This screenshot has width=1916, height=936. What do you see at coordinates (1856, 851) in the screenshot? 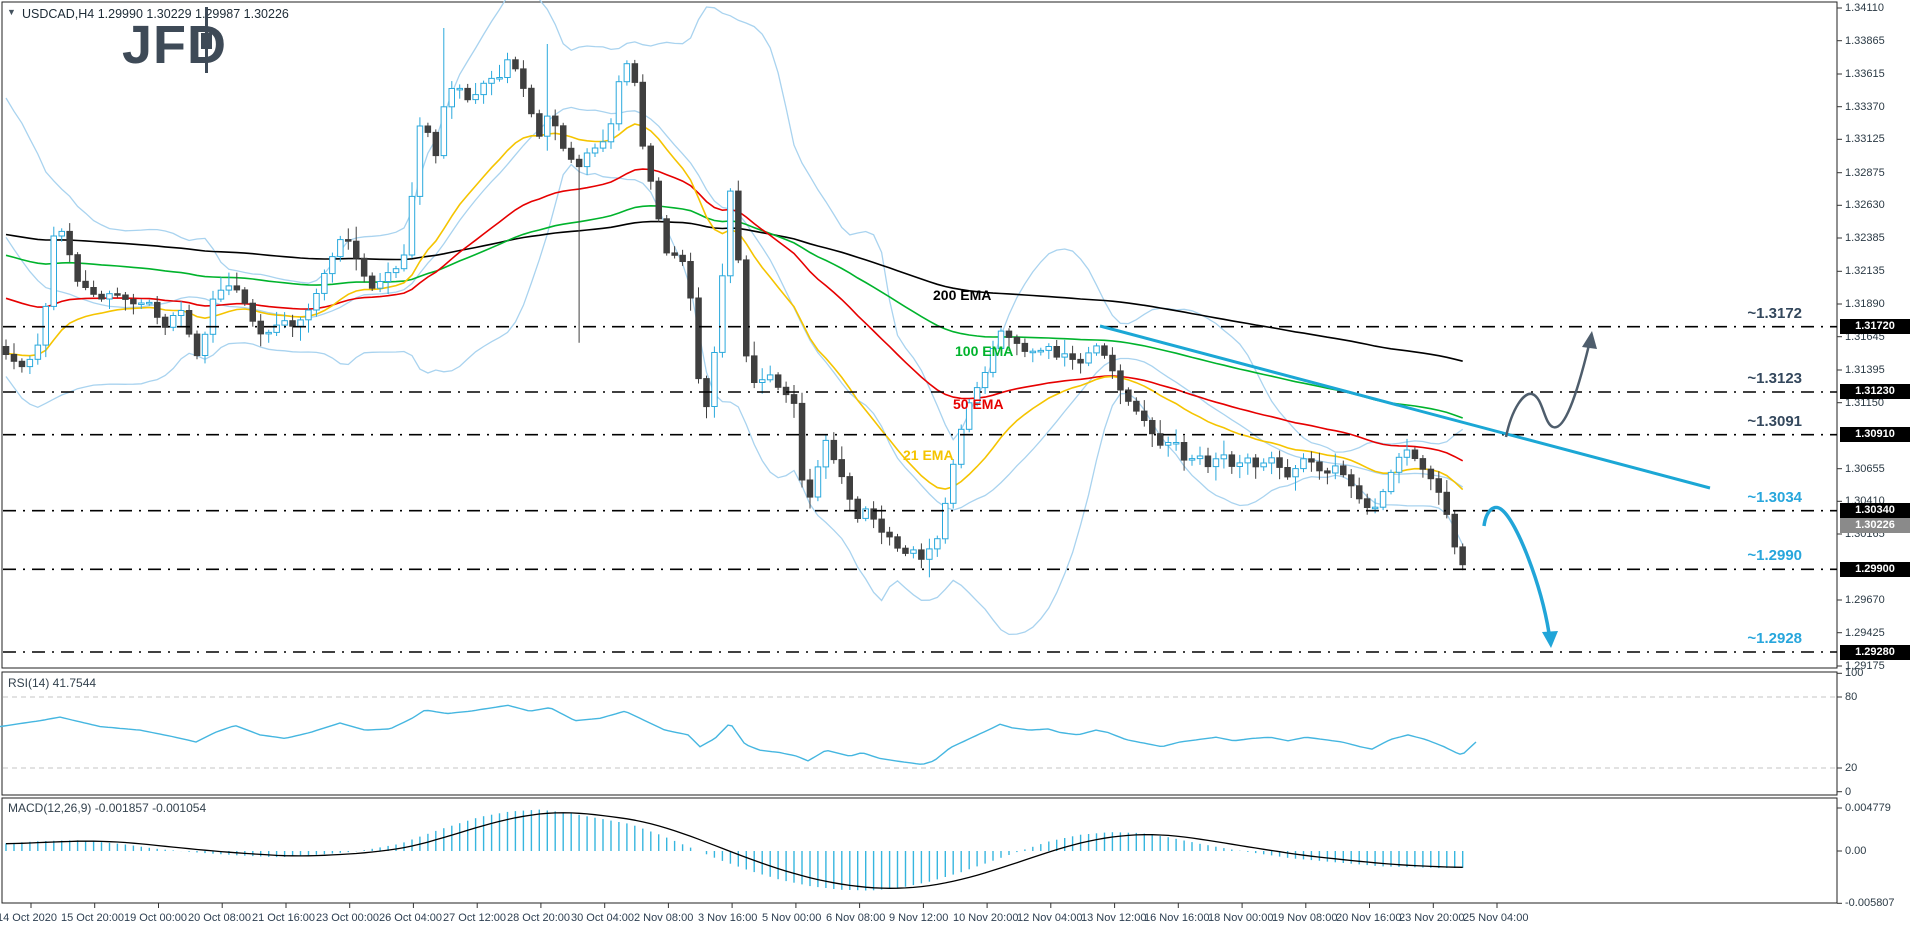
I see `macd-axis-label: 0.00` at bounding box center [1856, 851].